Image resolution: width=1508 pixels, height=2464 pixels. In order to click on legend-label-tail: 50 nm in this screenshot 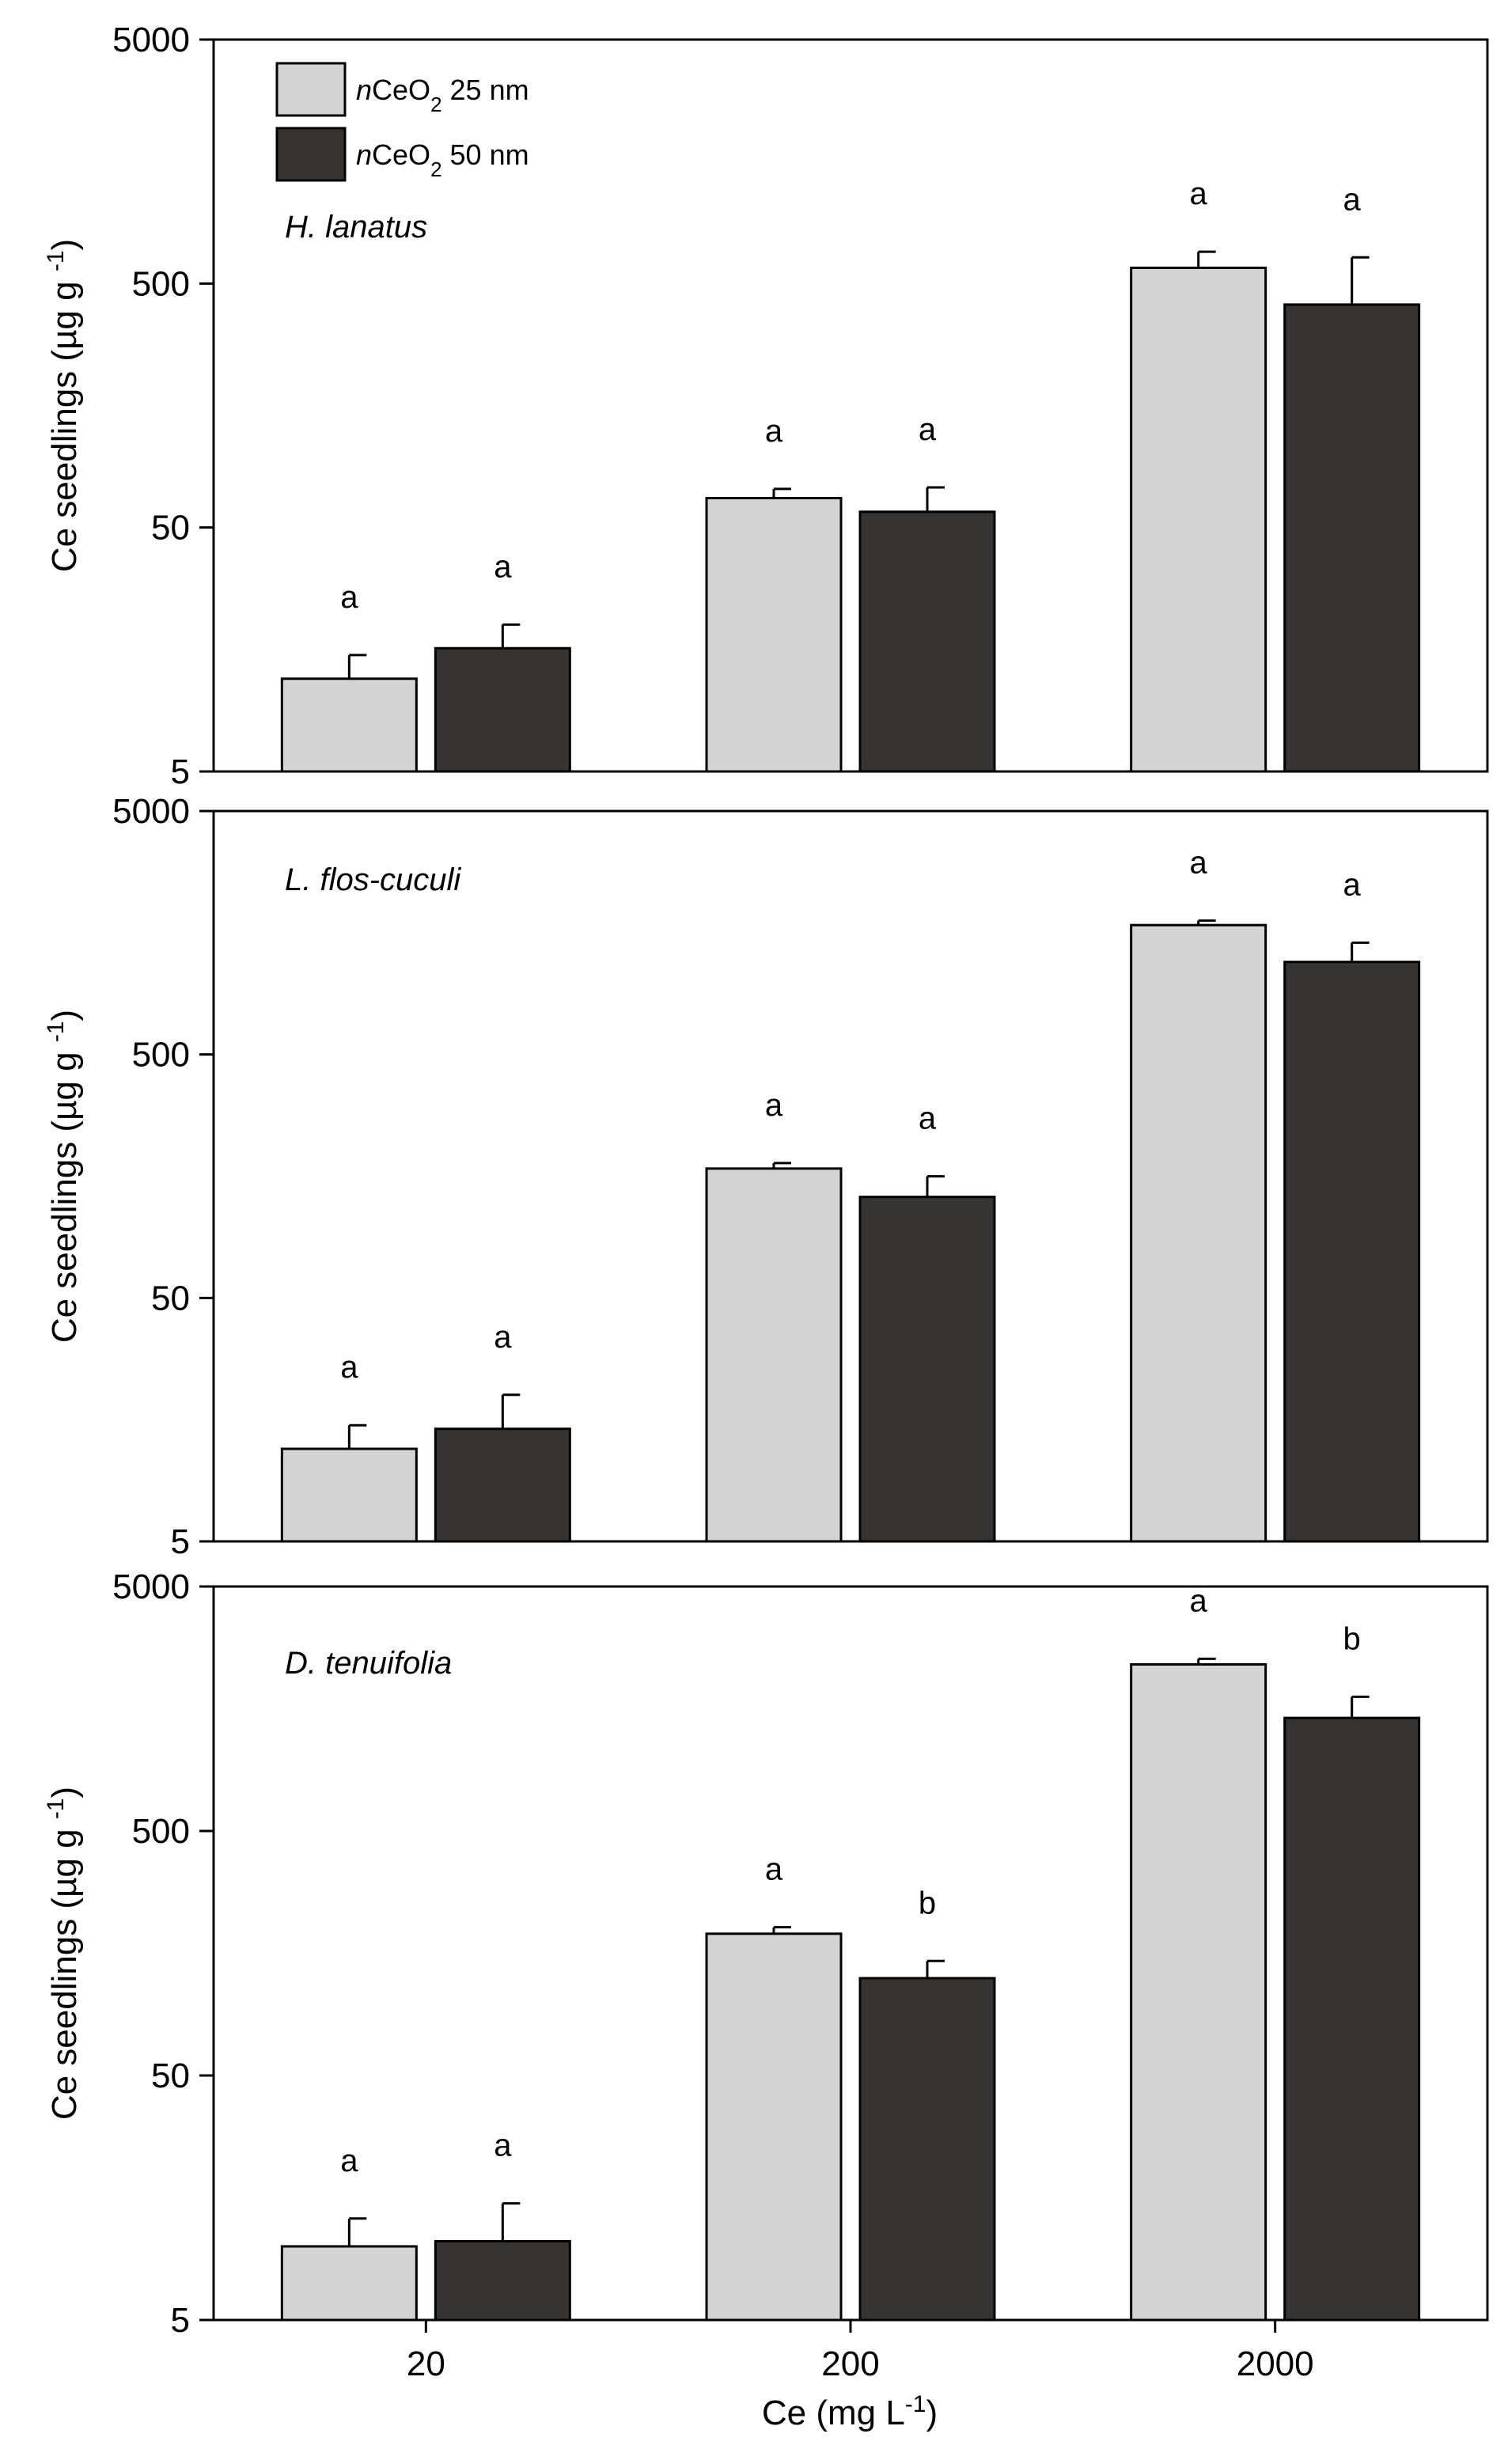, I will do `click(485, 154)`.